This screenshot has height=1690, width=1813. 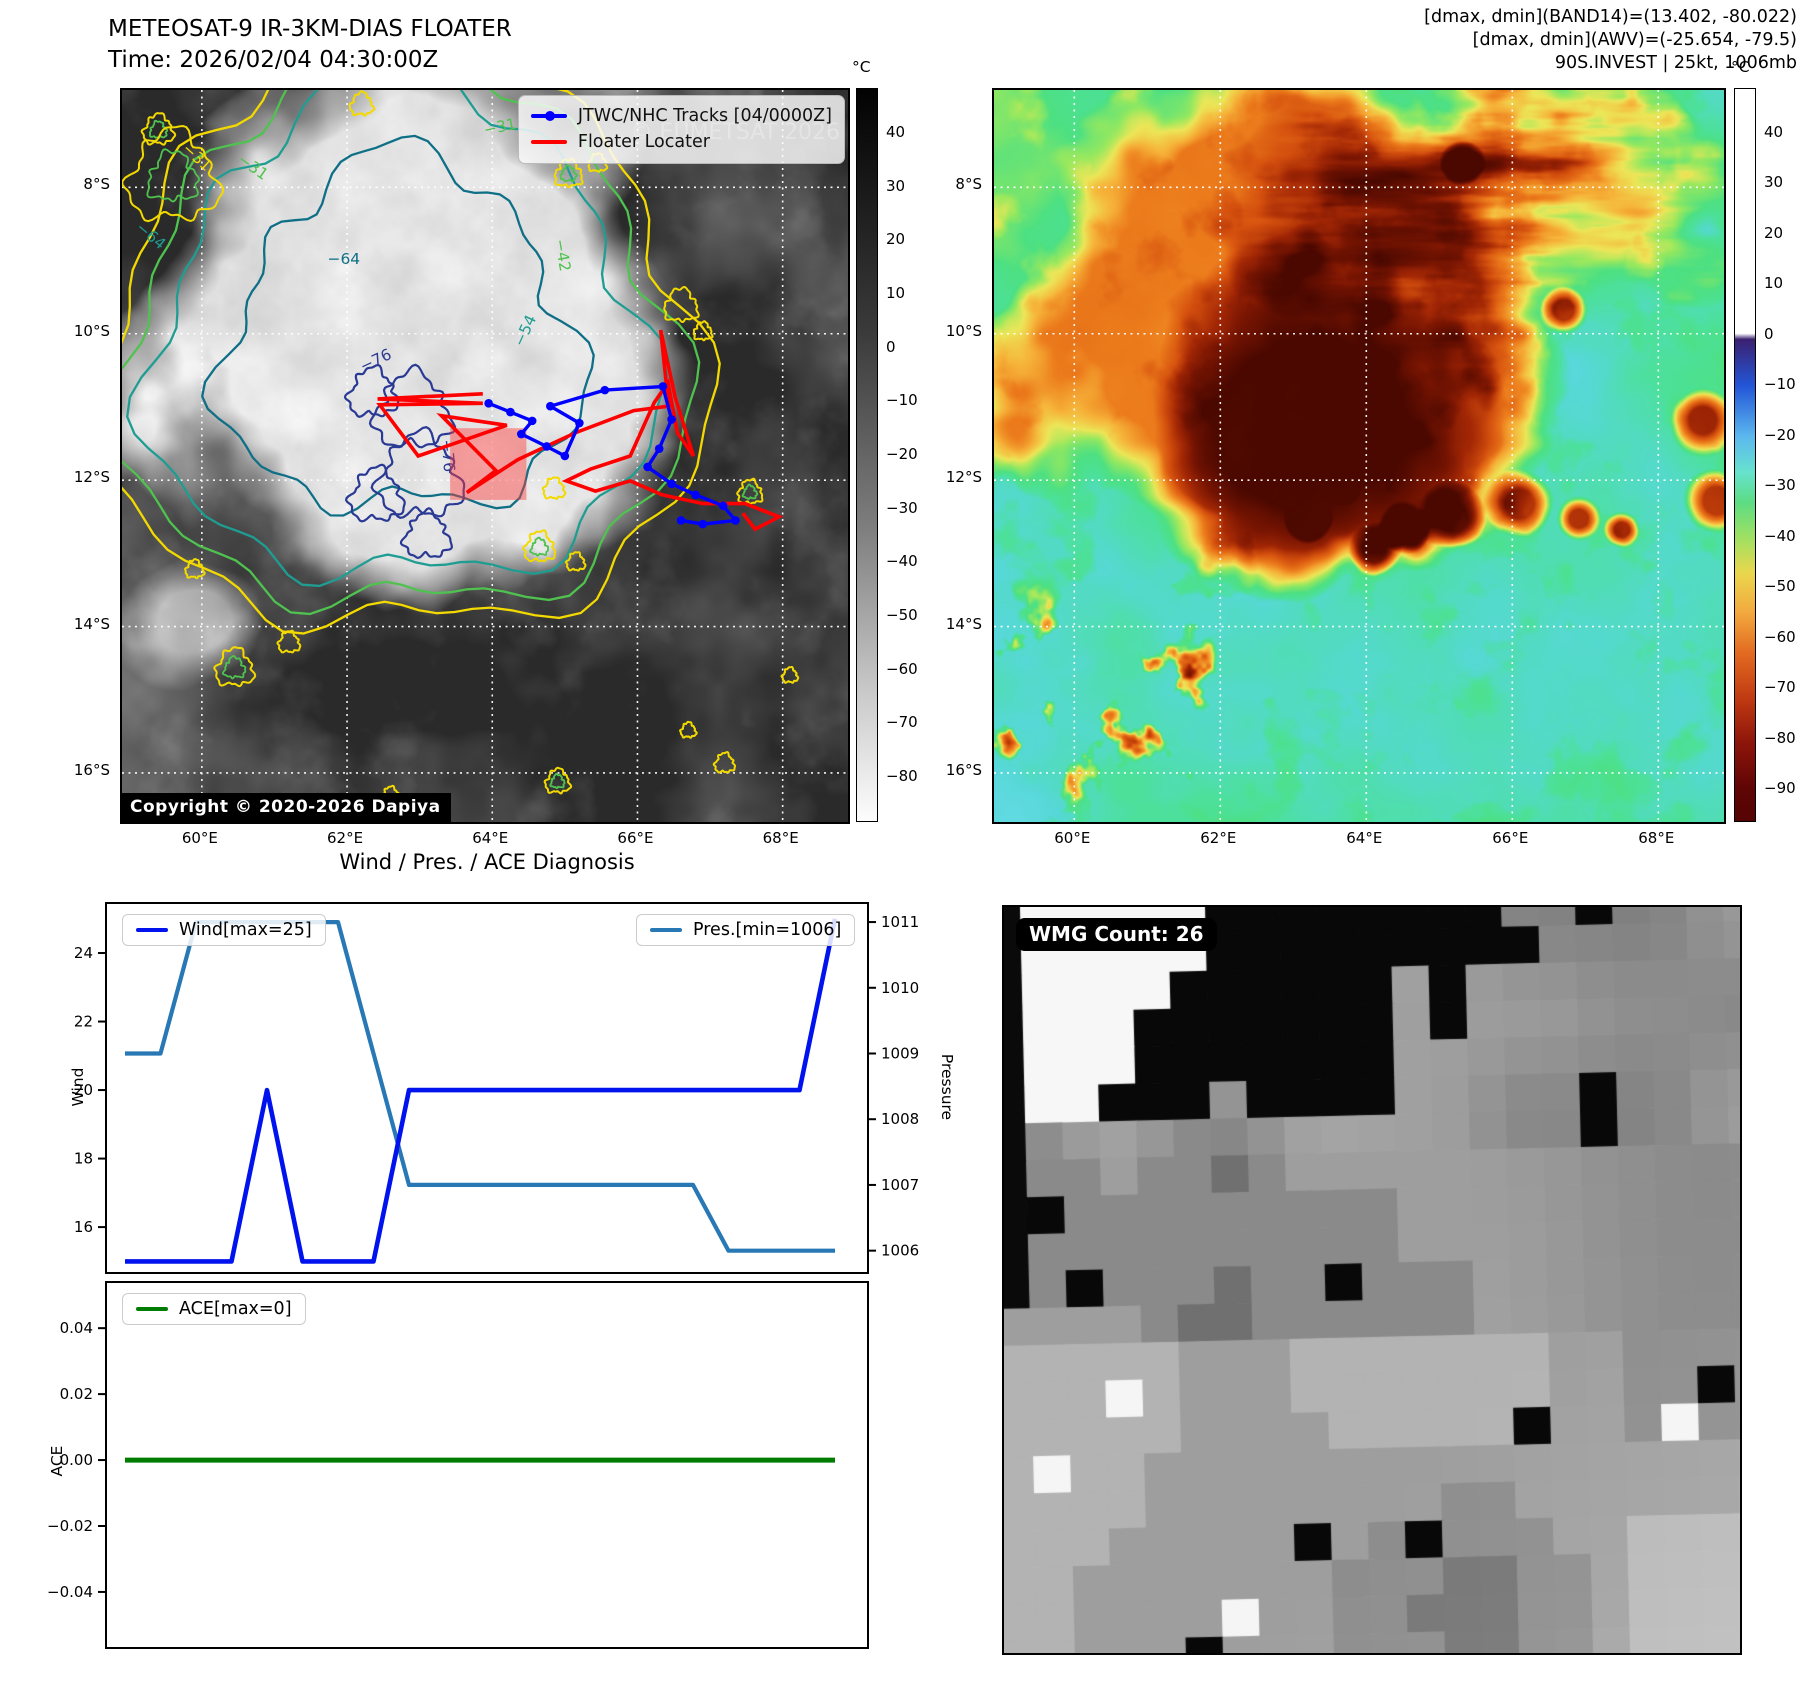 What do you see at coordinates (91, 330) in the screenshot?
I see `y-tick-label: 10°S` at bounding box center [91, 330].